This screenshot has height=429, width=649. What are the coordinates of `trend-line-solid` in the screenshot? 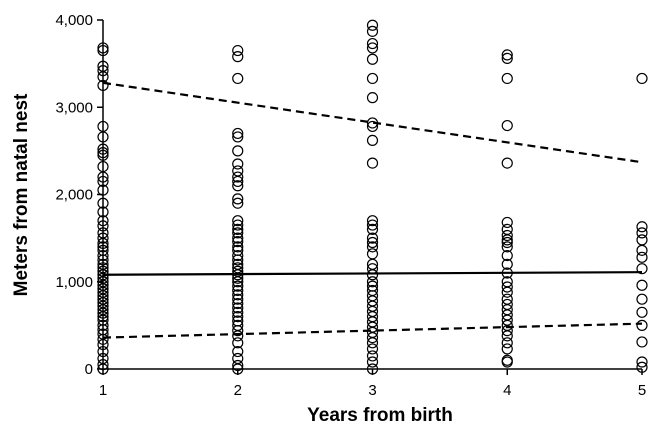 It's located at (372, 273).